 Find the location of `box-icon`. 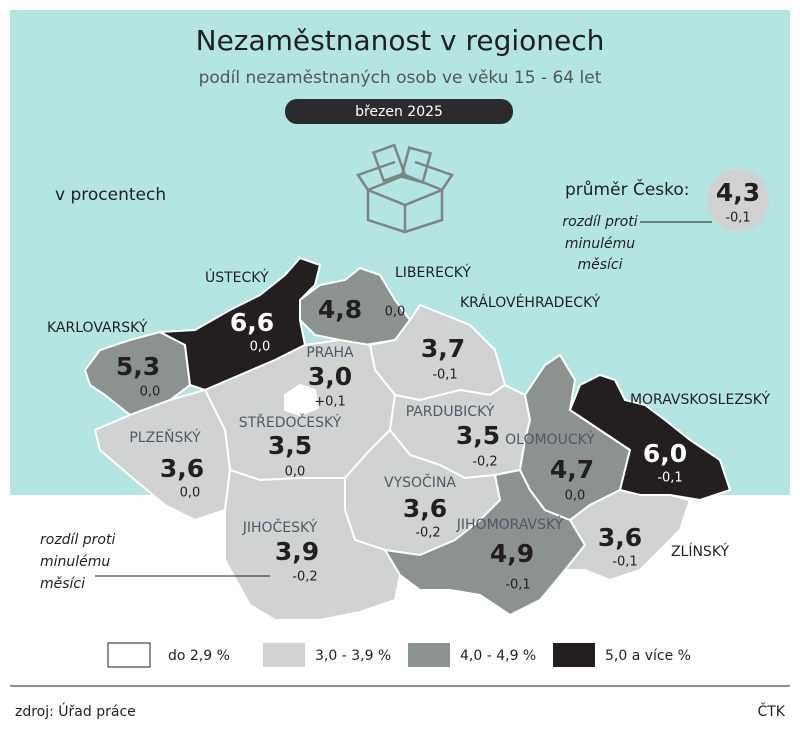

box-icon is located at coordinates (405, 188).